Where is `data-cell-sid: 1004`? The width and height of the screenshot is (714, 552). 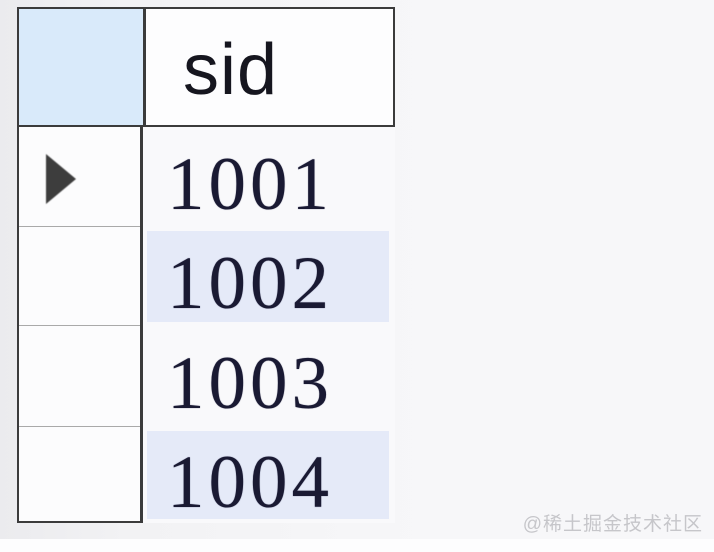
data-cell-sid: 1004 is located at coordinates (269, 475).